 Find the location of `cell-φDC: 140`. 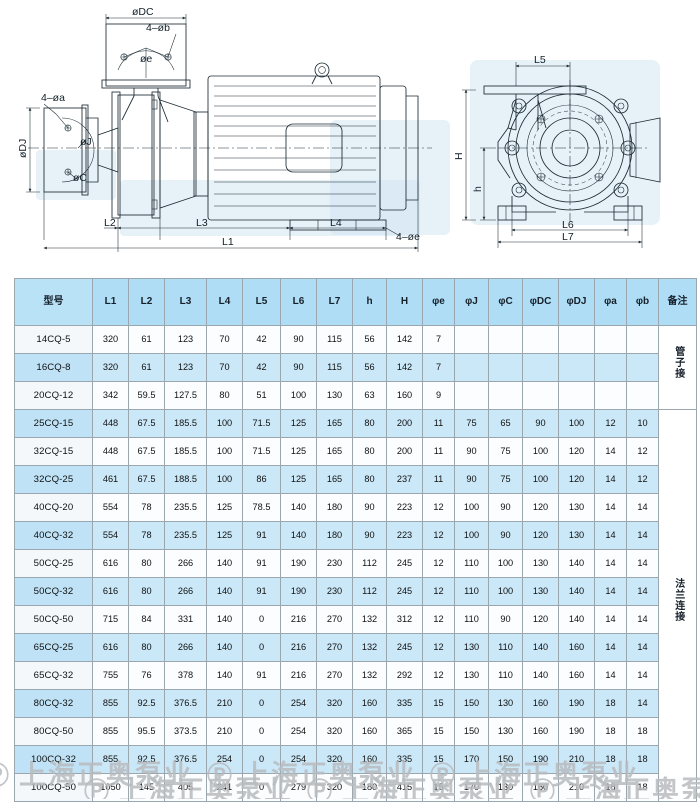

cell-φDC: 140 is located at coordinates (540, 675).